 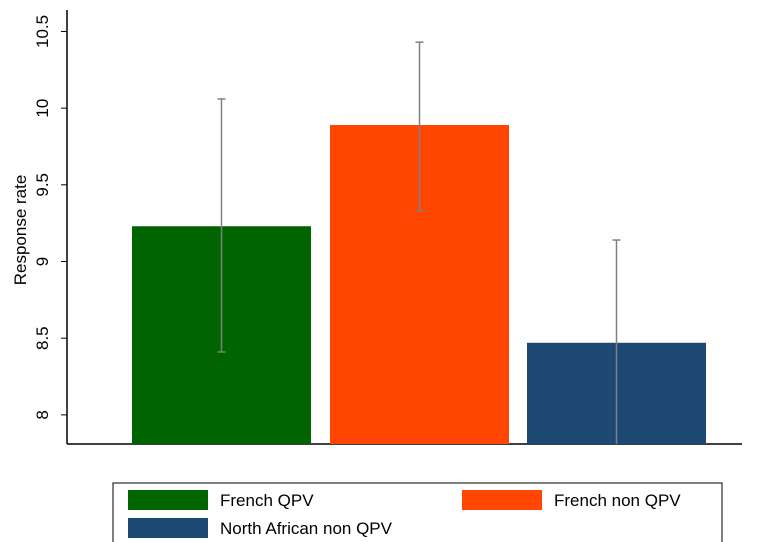 What do you see at coordinates (42, 108) in the screenshot?
I see `y-tick-label: 10` at bounding box center [42, 108].